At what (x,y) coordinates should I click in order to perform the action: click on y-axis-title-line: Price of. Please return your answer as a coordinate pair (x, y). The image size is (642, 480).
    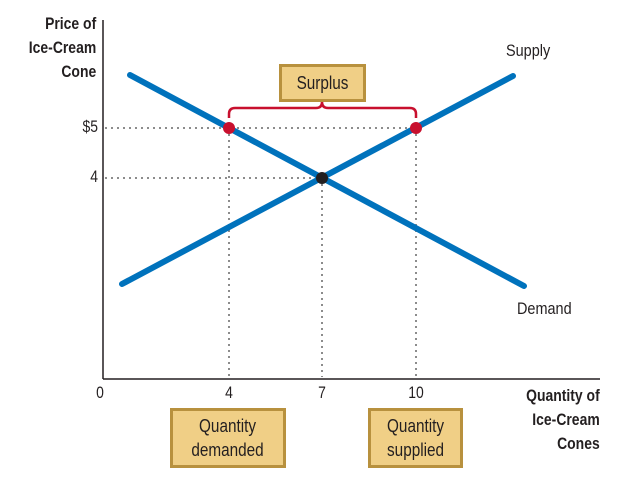
    Looking at the image, I should click on (70, 23).